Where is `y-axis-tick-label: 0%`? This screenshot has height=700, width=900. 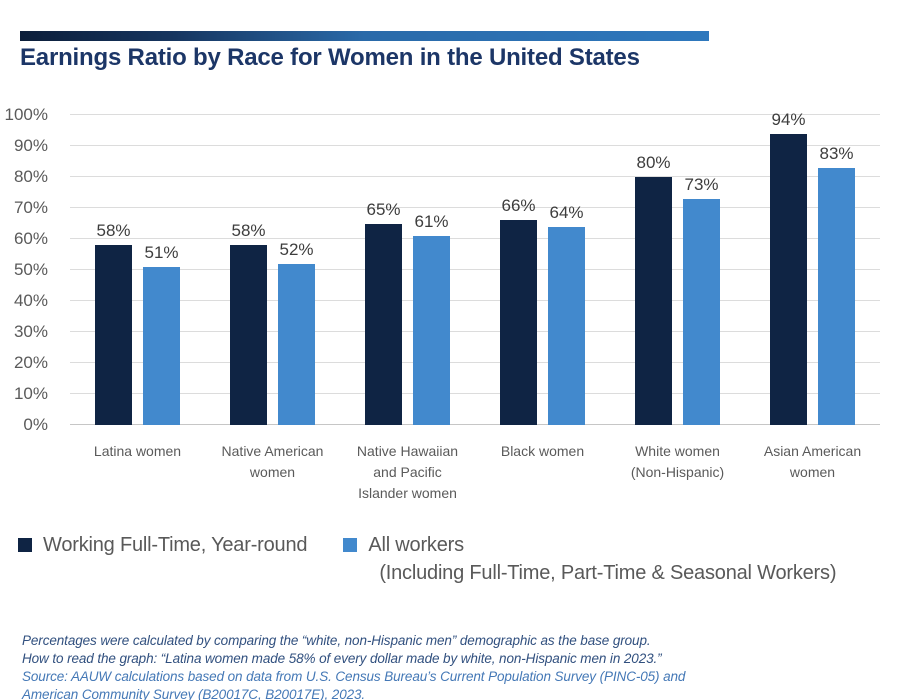 y-axis-tick-label: 0% is located at coordinates (35, 424).